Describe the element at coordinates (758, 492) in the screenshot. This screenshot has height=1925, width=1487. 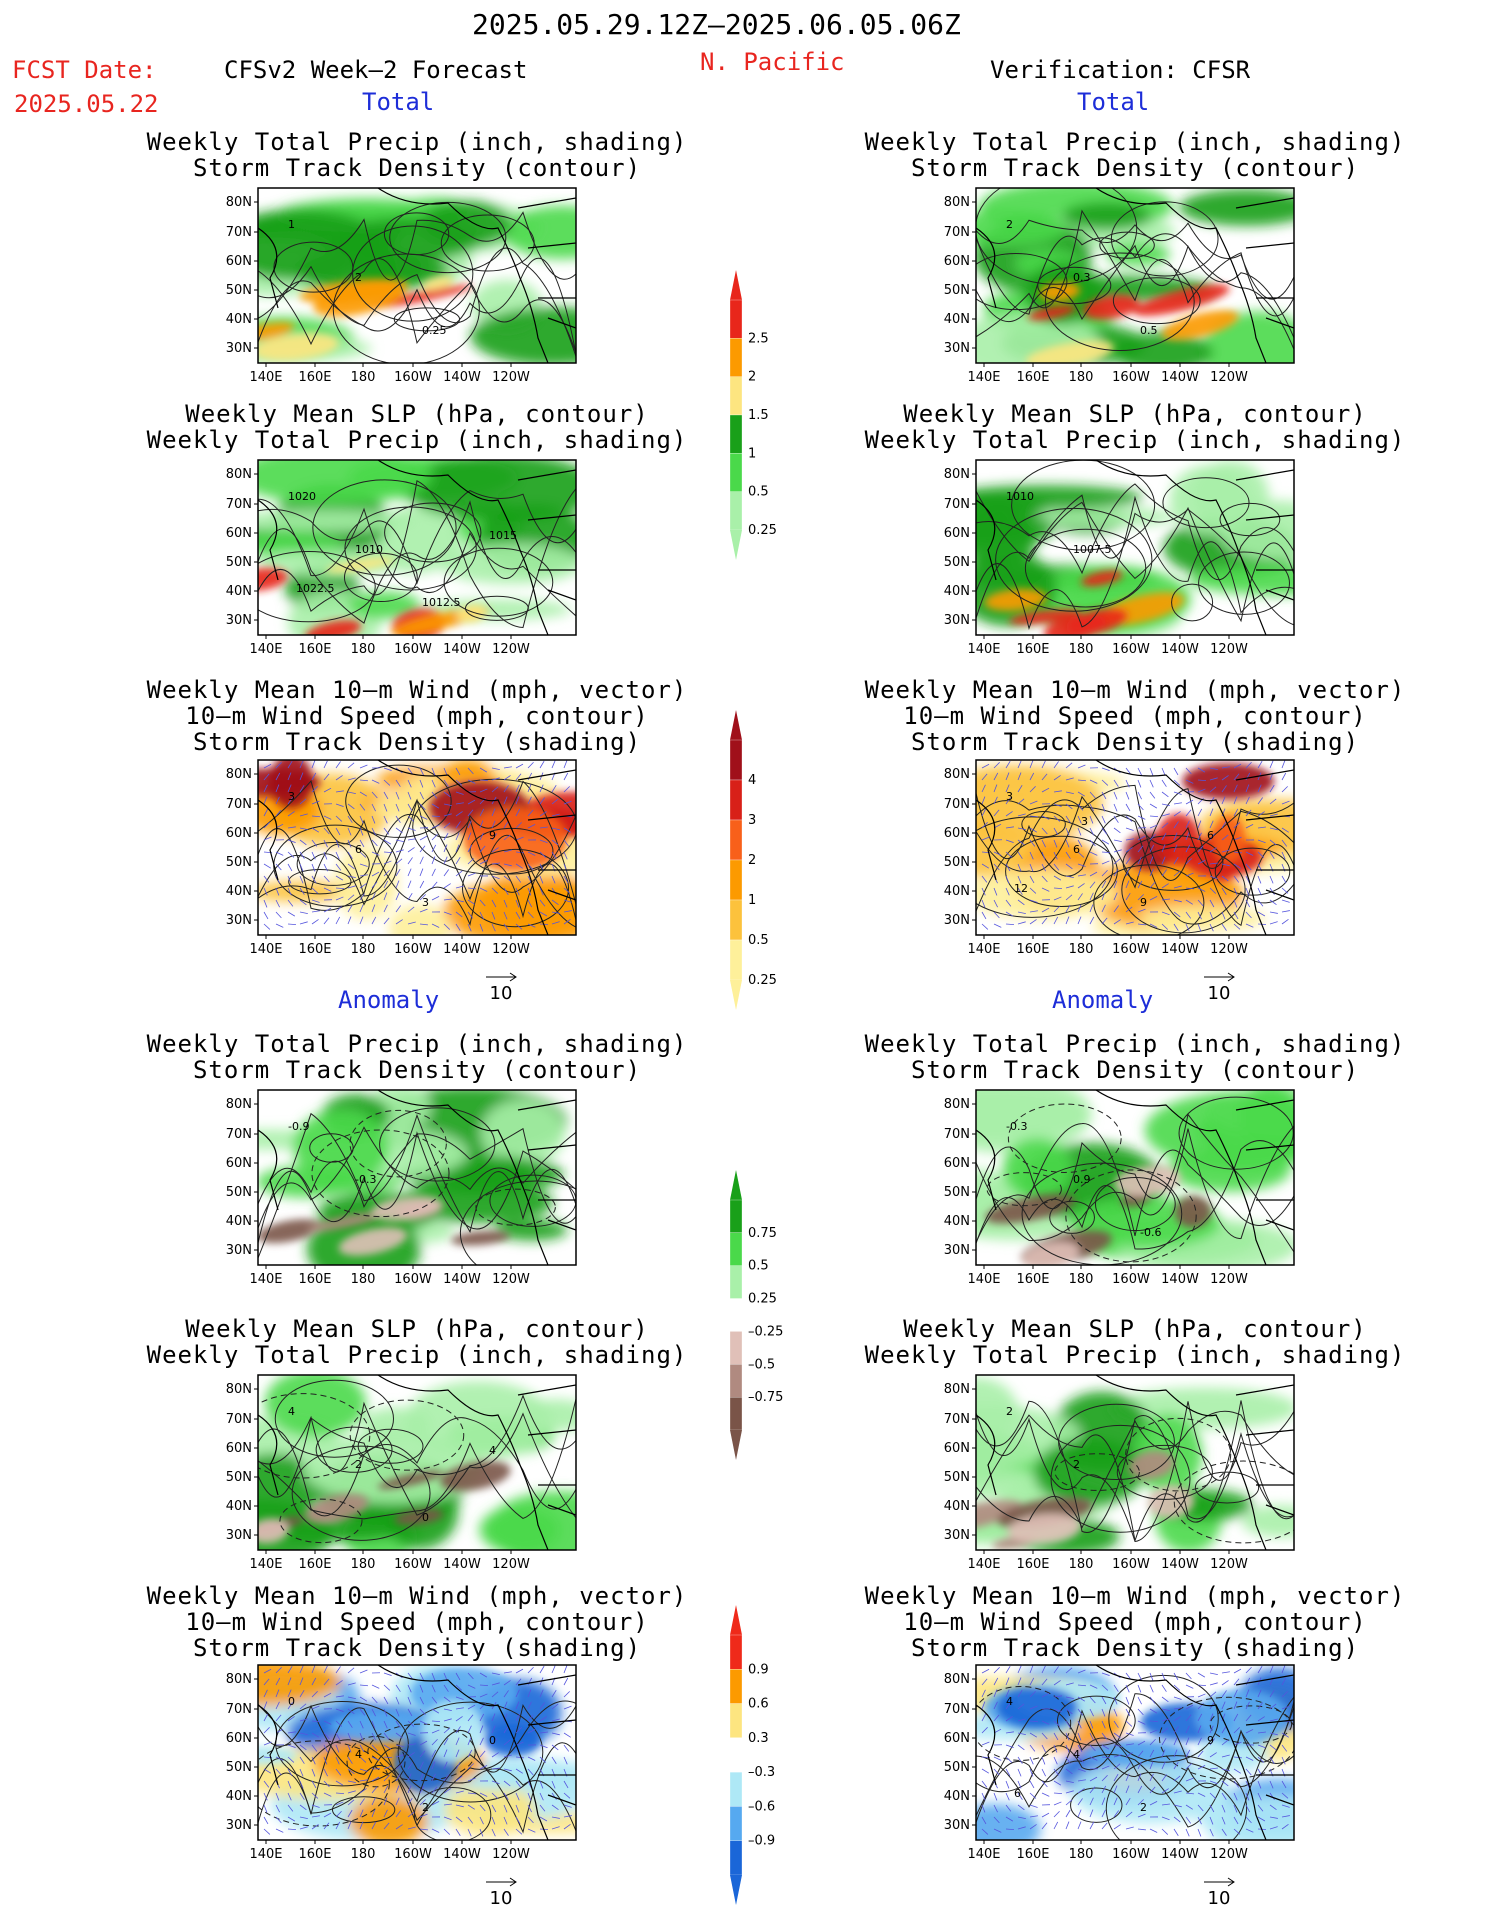
I see `colorbar-label: 0.5` at that location.